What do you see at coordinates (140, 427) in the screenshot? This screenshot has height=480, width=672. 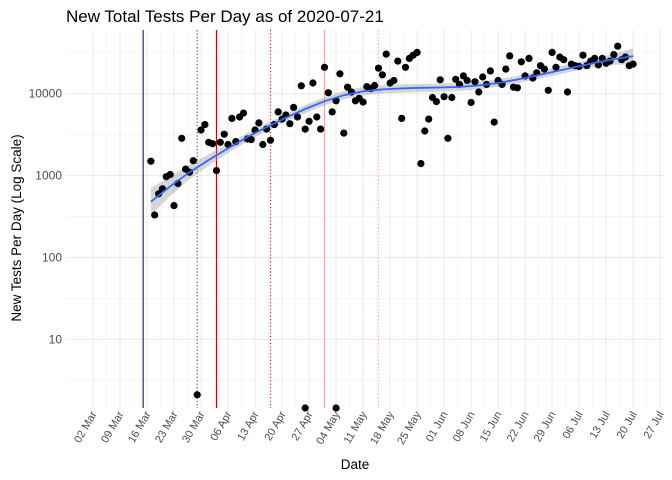 I see `x-tick-label: 16 Mar` at bounding box center [140, 427].